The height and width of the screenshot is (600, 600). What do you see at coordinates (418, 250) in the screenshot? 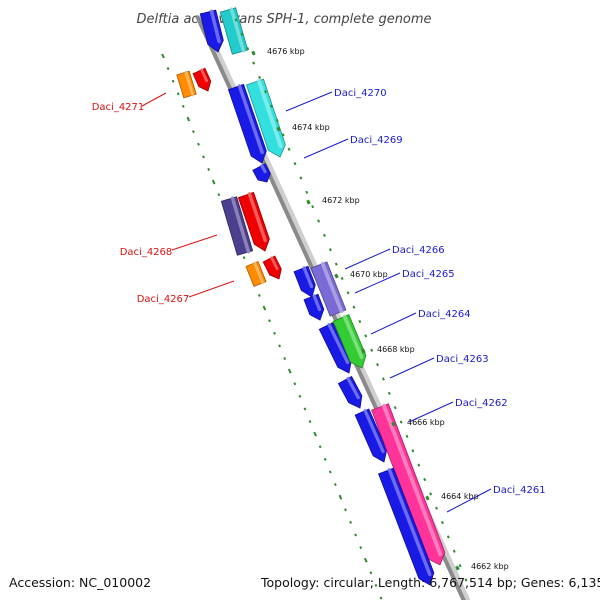
I see `gene-label: Daci_4266` at bounding box center [418, 250].